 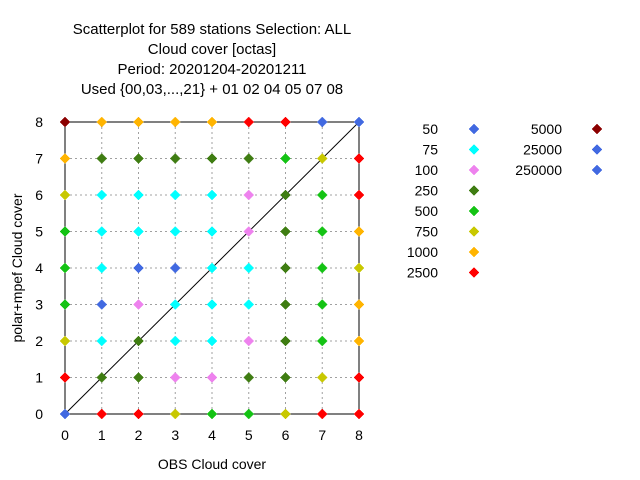 What do you see at coordinates (443, 273) in the screenshot?
I see `legend-entry: 2500` at bounding box center [443, 273].